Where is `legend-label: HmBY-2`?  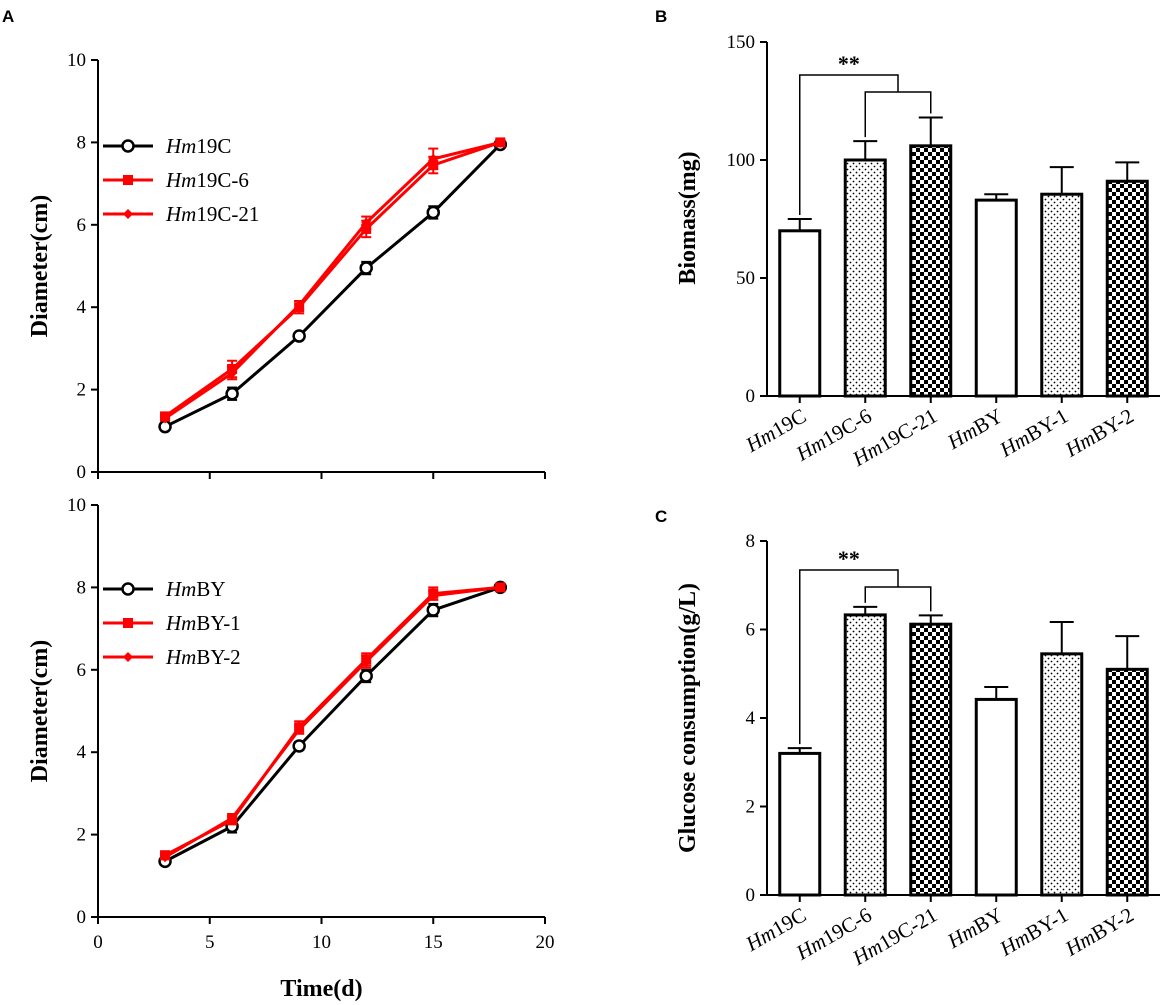
legend-label: HmBY-2 is located at coordinates (203, 657).